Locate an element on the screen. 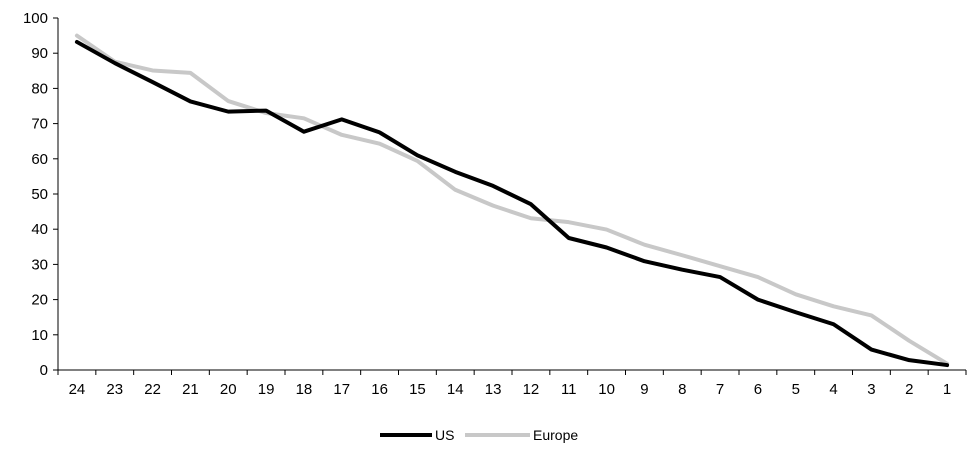  x-tick-label: 12 is located at coordinates (531, 389).